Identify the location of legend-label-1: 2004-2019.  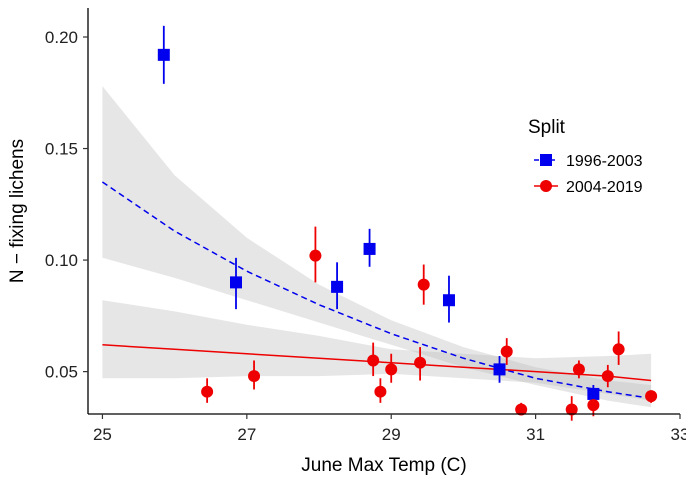
(604, 187).